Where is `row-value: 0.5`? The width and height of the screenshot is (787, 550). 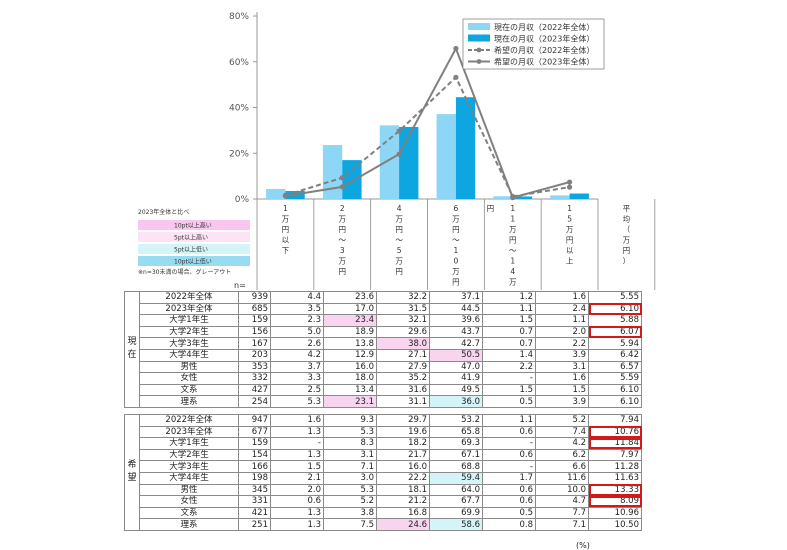
row-value: 0.5 is located at coordinates (509, 513).